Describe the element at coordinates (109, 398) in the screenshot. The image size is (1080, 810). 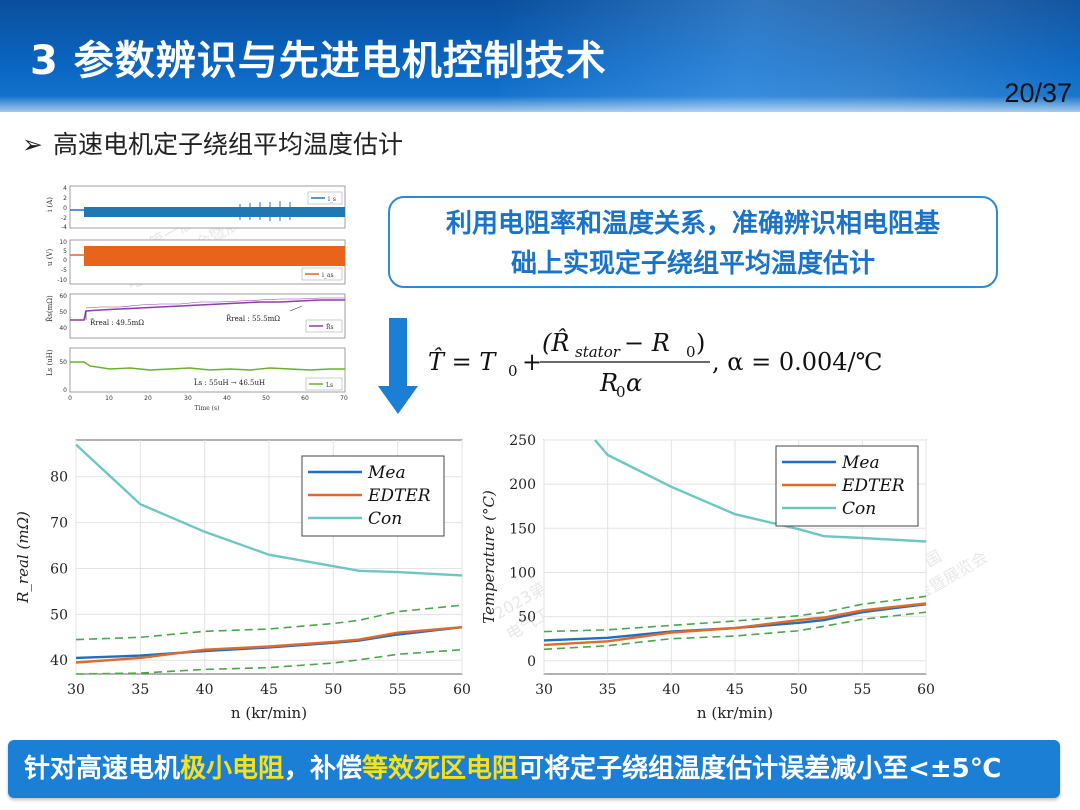
I see `panel-xtick: 10` at that location.